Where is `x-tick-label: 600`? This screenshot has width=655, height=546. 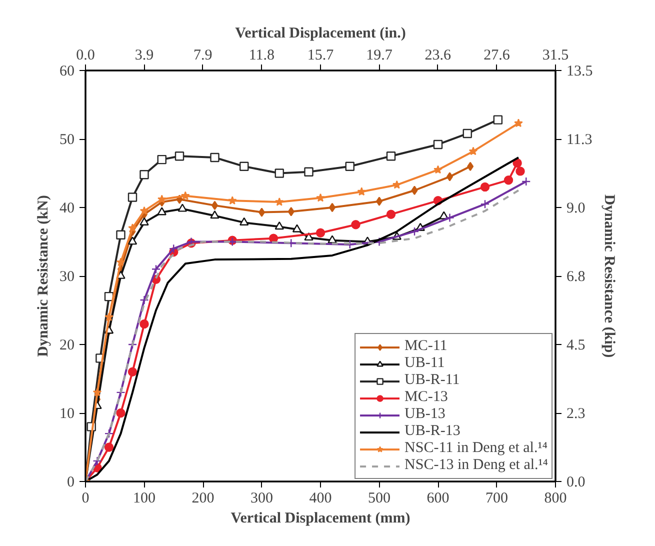 x-tick-label: 600 is located at coordinates (438, 498).